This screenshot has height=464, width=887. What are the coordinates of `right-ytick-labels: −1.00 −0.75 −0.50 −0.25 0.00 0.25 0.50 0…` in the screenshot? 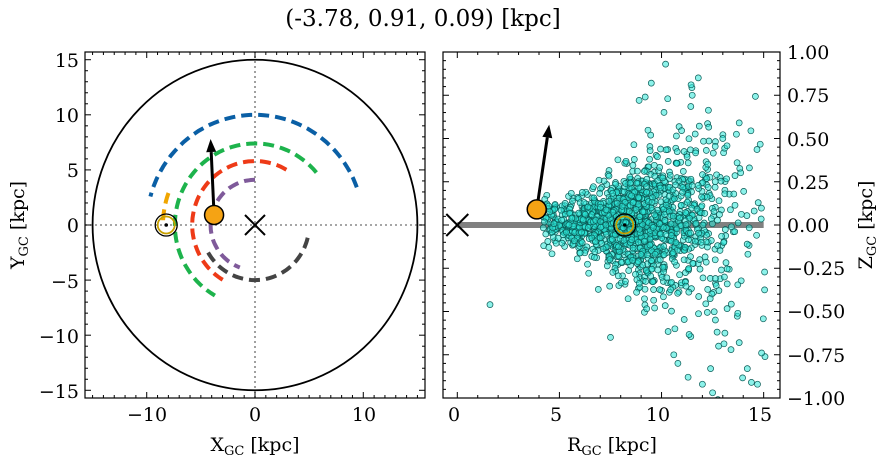 It's located at (816, 226).